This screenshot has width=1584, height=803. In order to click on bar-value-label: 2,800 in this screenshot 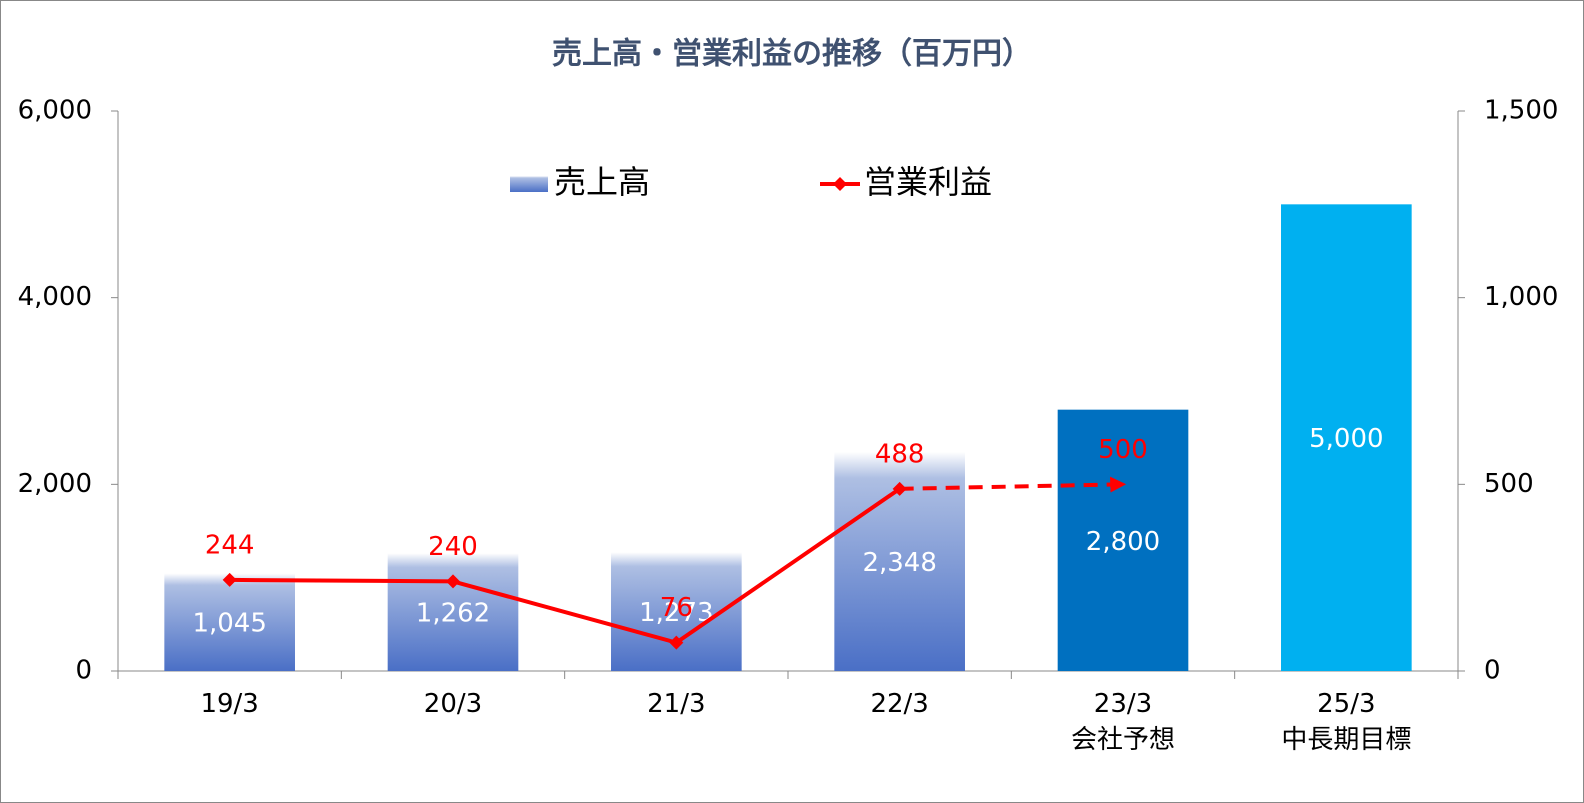, I will do `click(1123, 542)`.